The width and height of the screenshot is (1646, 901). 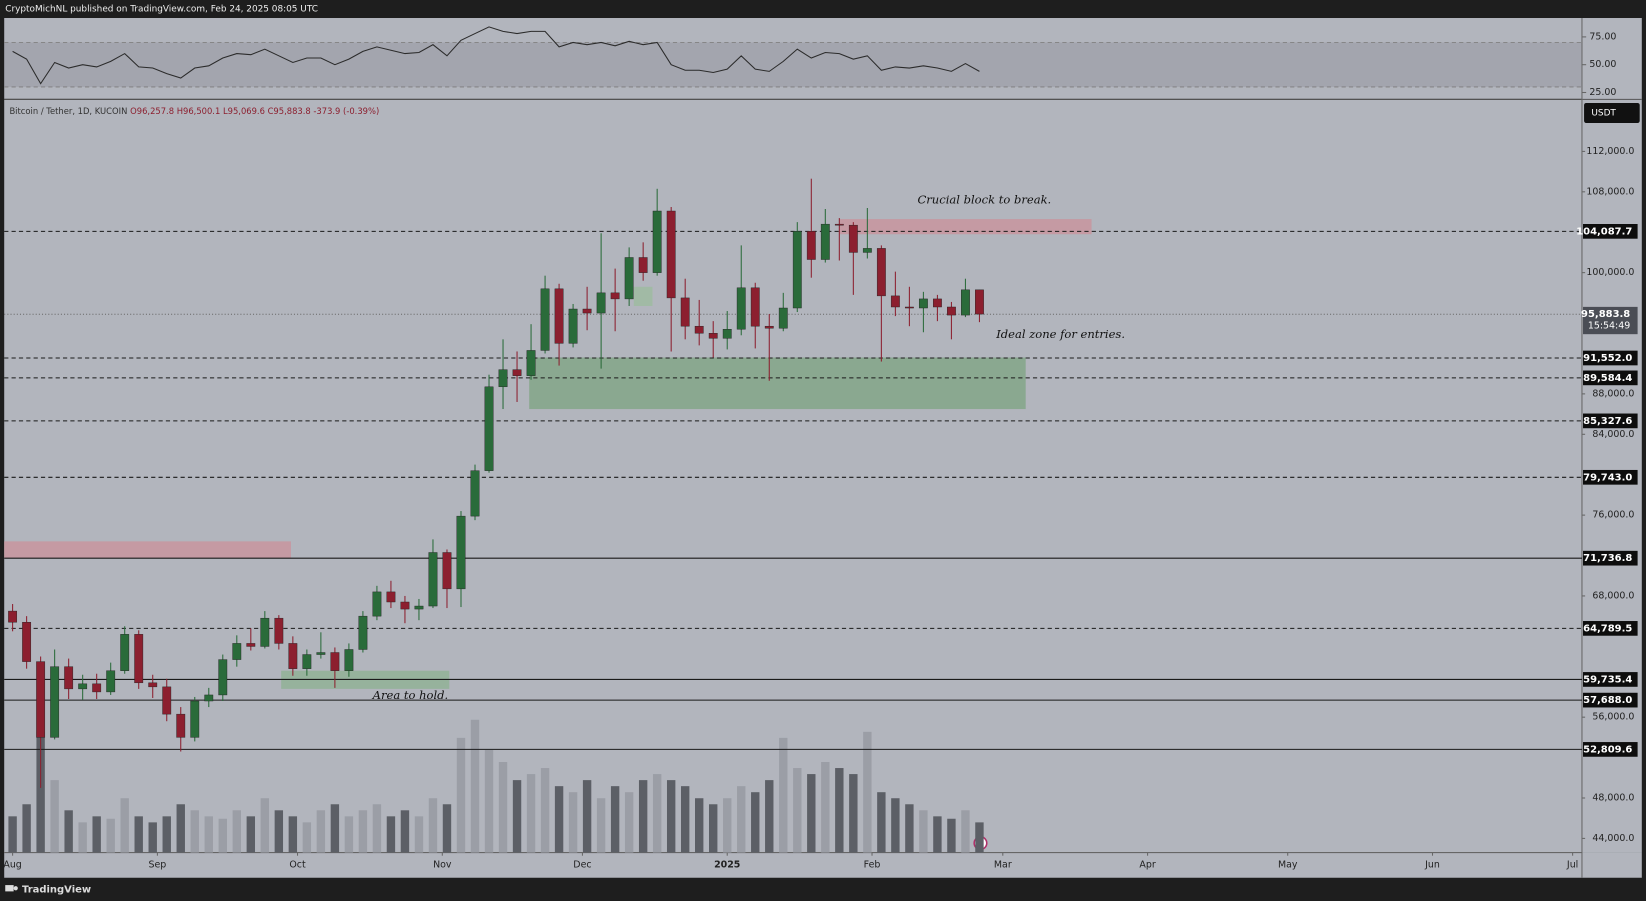 What do you see at coordinates (1607, 558) in the screenshot?
I see `level-label: 71,736.8` at bounding box center [1607, 558].